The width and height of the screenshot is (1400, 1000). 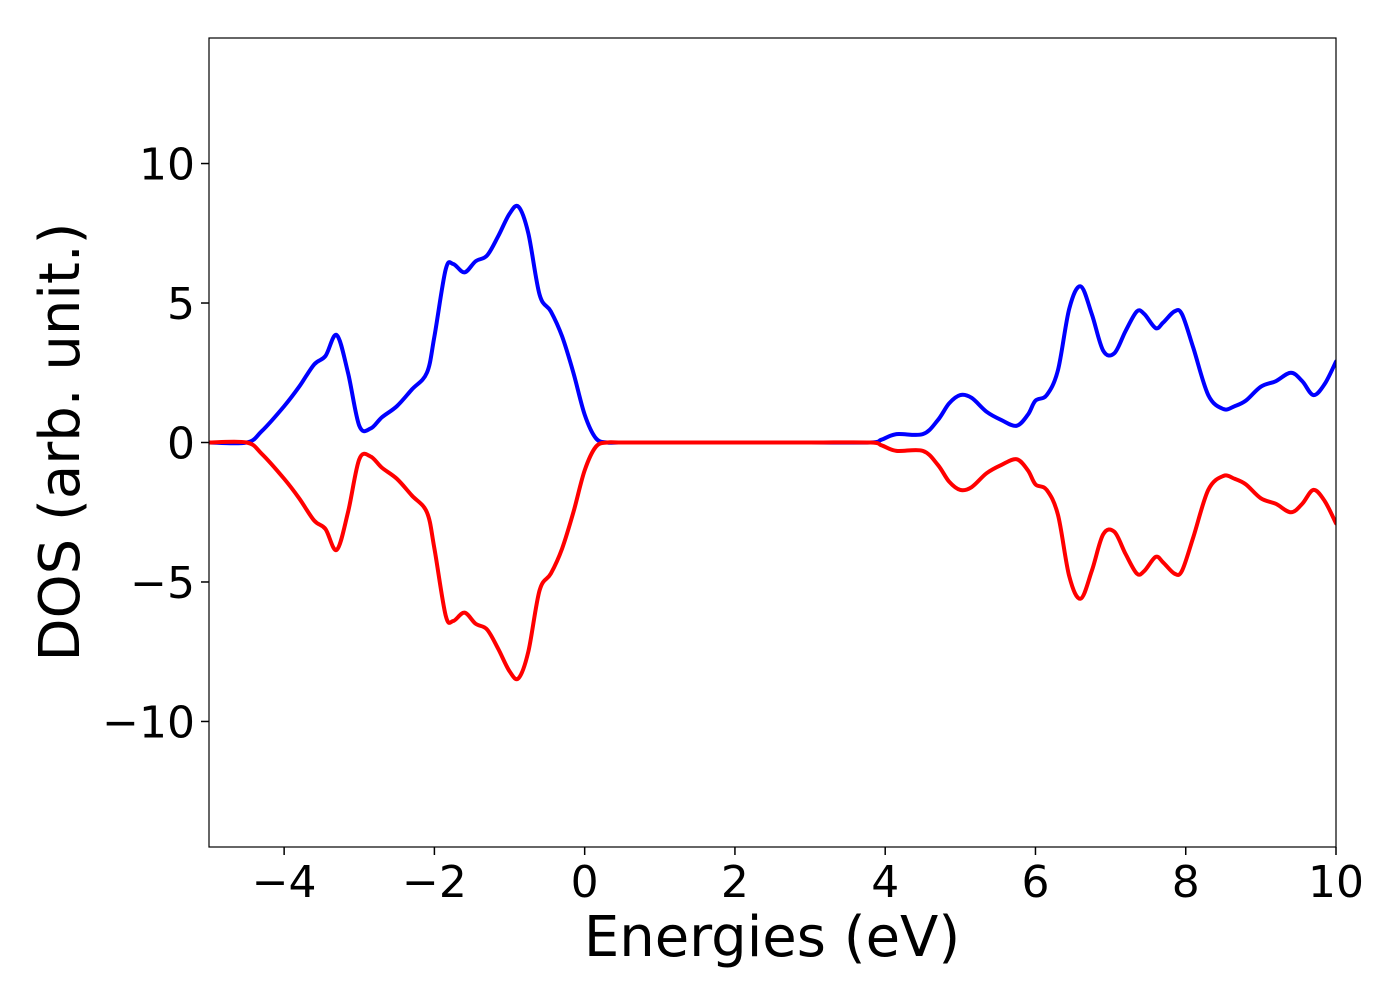 What do you see at coordinates (772, 937) in the screenshot?
I see `x-axis-title: Energies (eV)` at bounding box center [772, 937].